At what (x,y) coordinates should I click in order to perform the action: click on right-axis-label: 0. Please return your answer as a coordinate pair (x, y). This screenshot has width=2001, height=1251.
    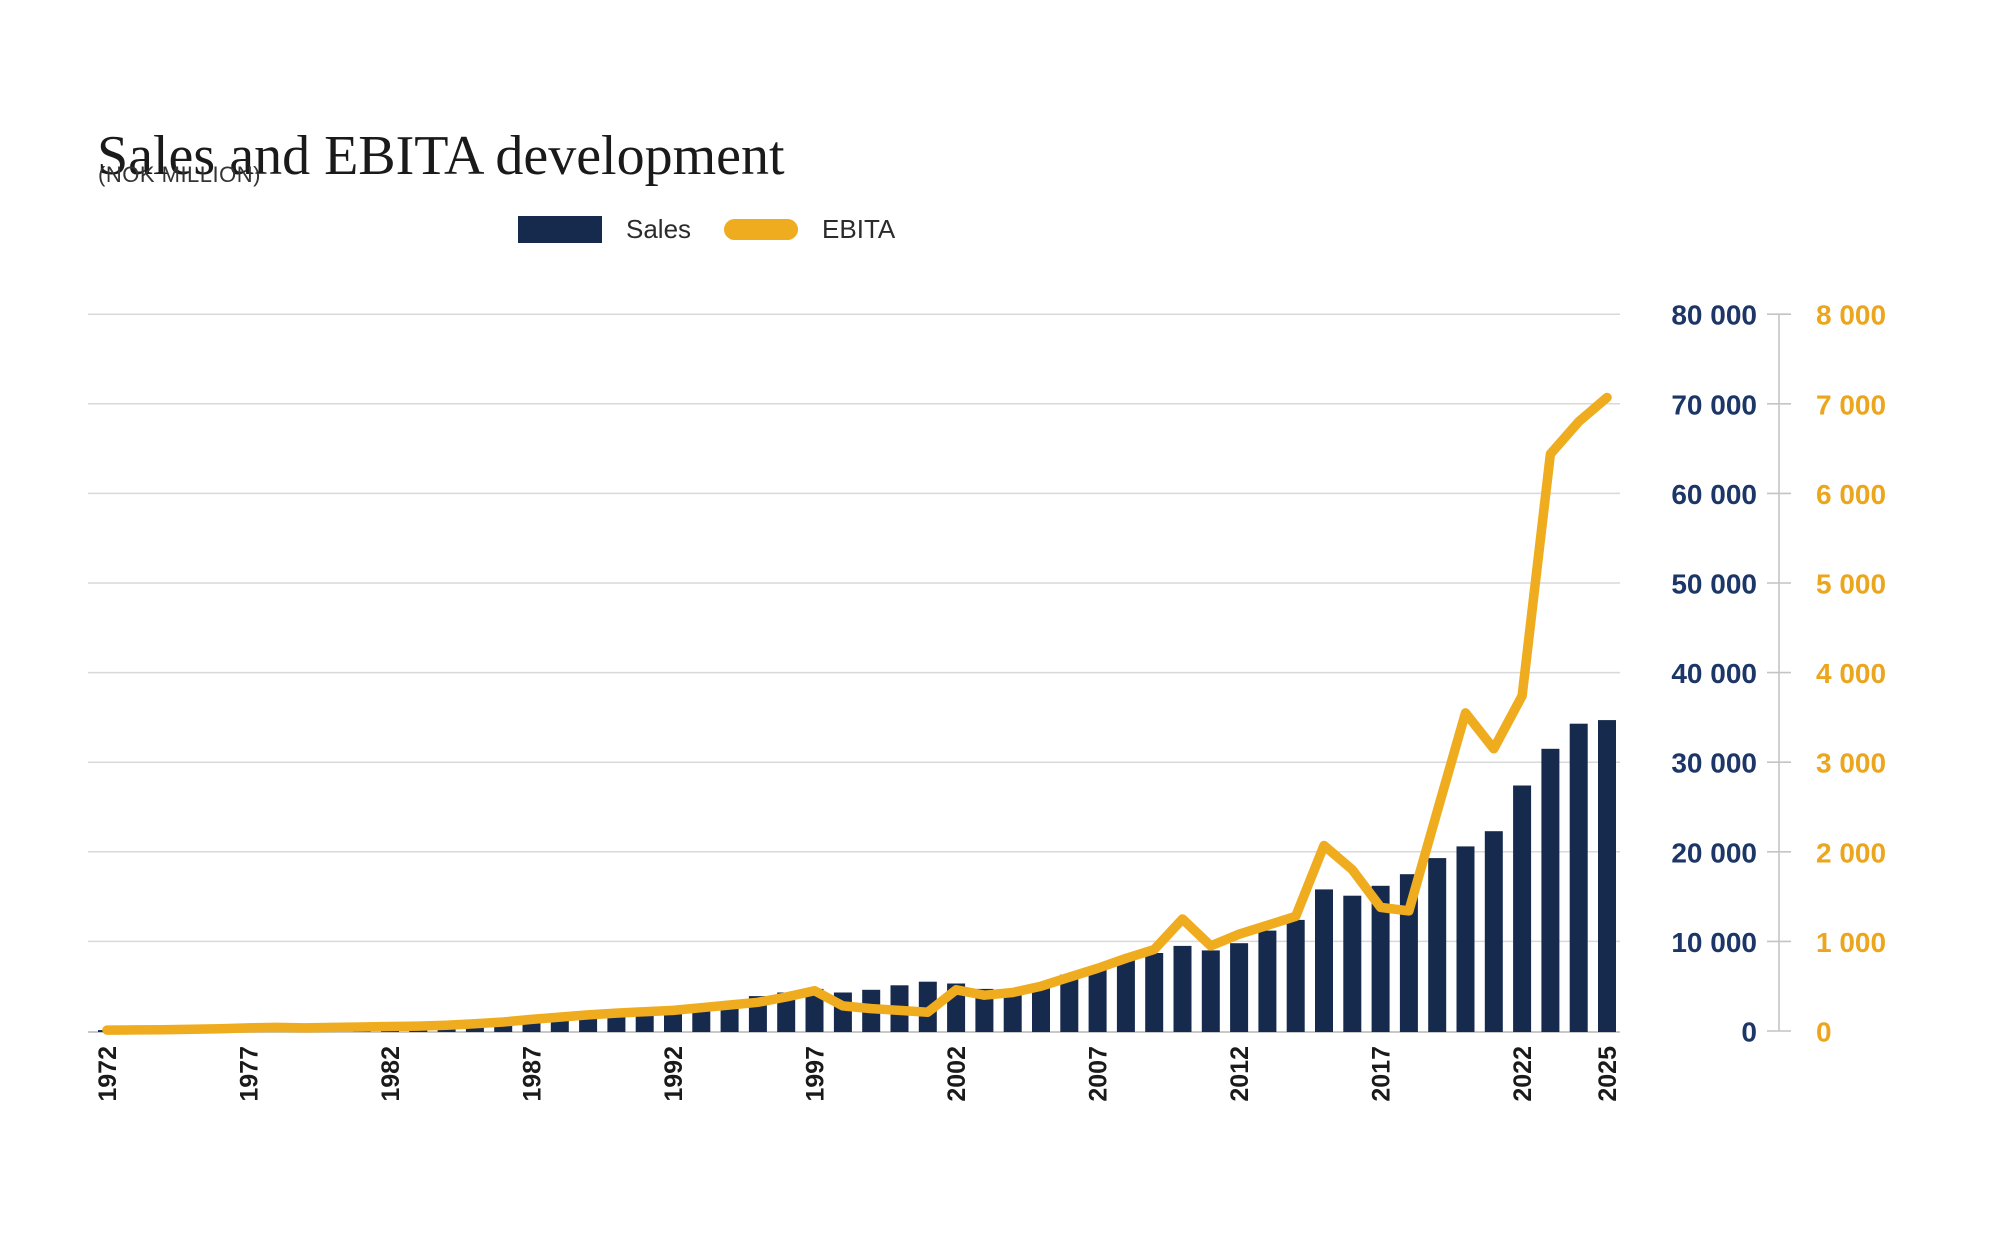
    Looking at the image, I should click on (1824, 1032).